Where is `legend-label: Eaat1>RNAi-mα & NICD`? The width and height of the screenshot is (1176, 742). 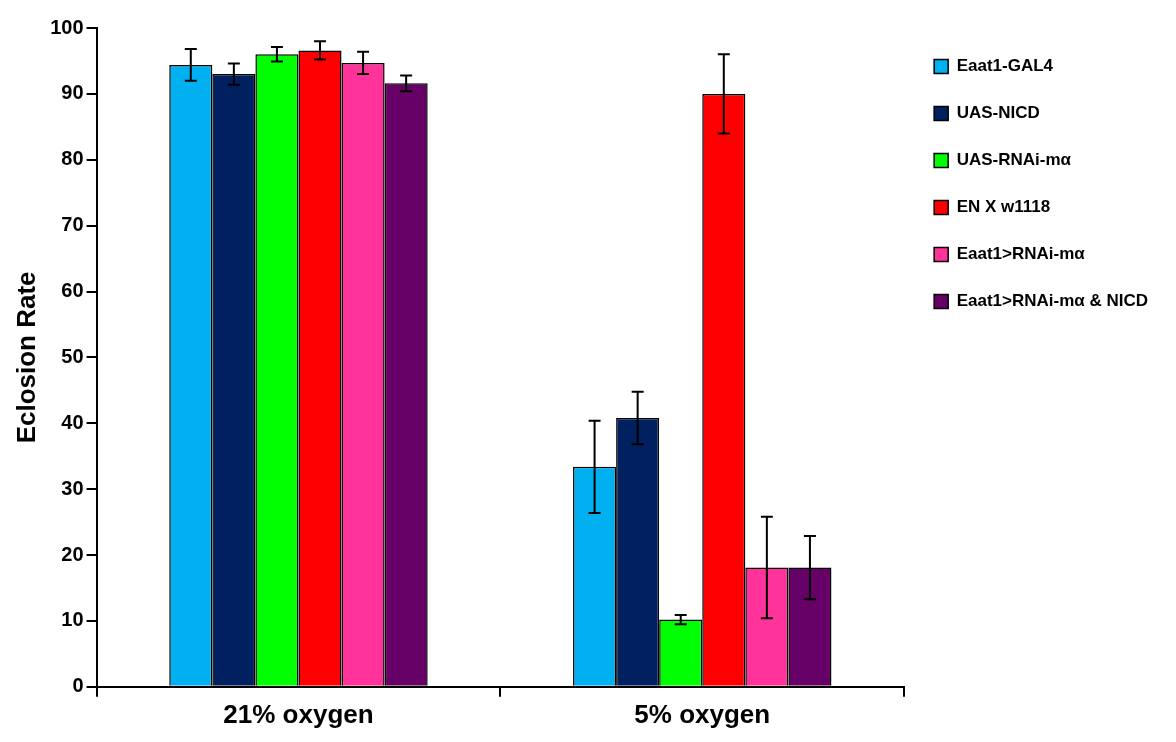
legend-label: Eaat1>RNAi-mα & NICD is located at coordinates (1052, 301).